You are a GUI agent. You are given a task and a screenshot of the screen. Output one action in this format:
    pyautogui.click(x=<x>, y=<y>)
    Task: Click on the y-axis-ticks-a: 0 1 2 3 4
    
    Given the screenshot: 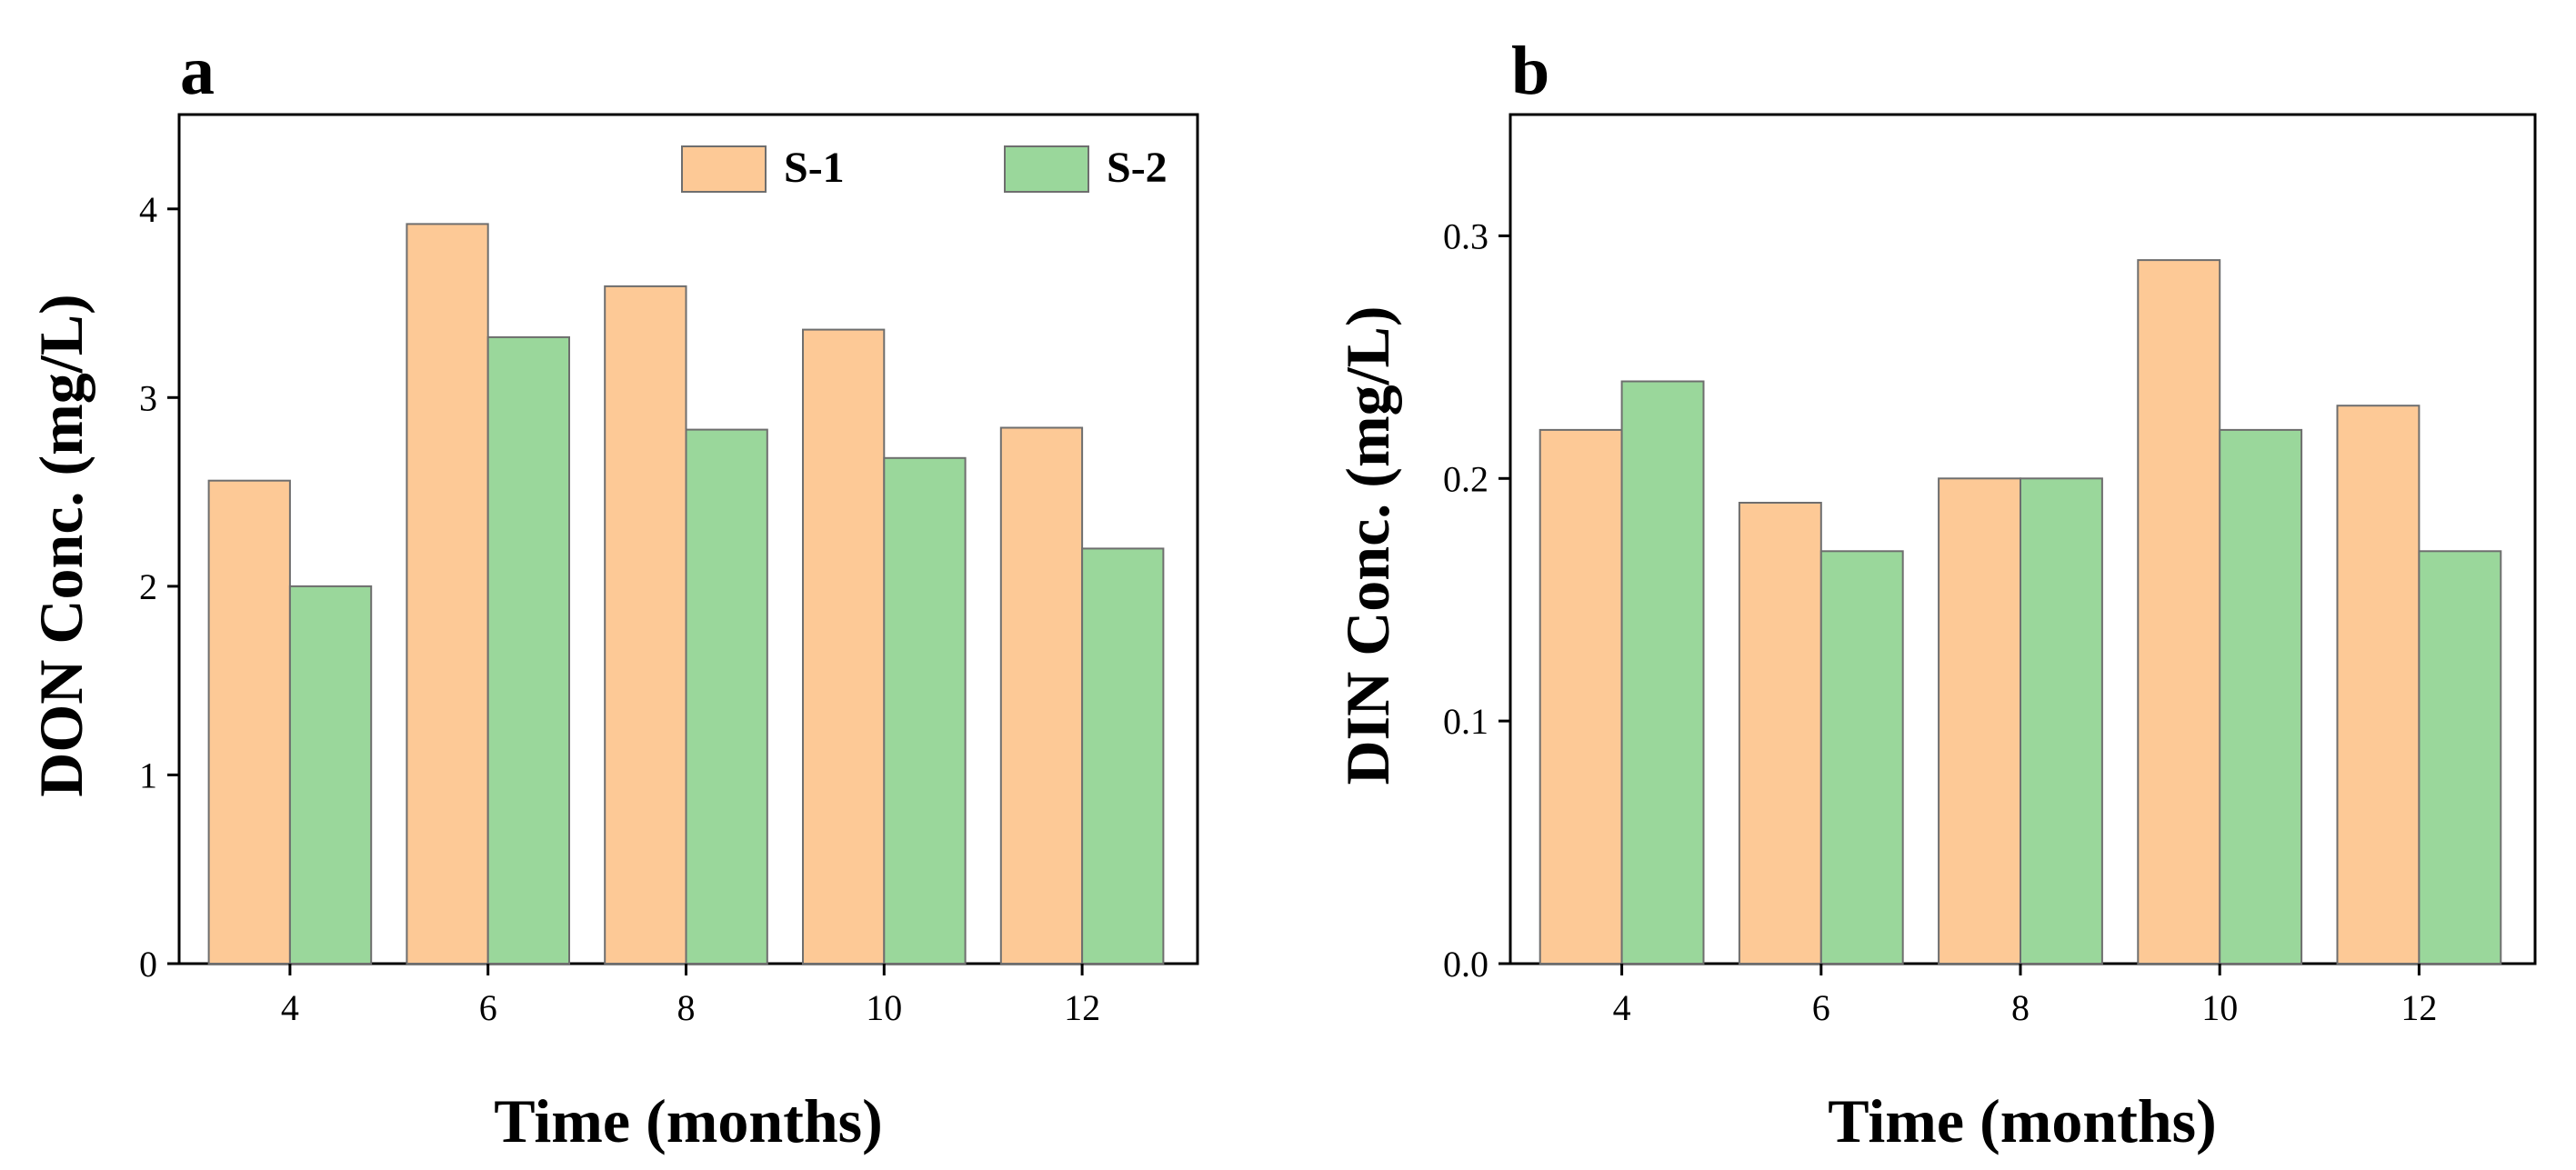 What is the action you would take?
    pyautogui.click(x=159, y=587)
    